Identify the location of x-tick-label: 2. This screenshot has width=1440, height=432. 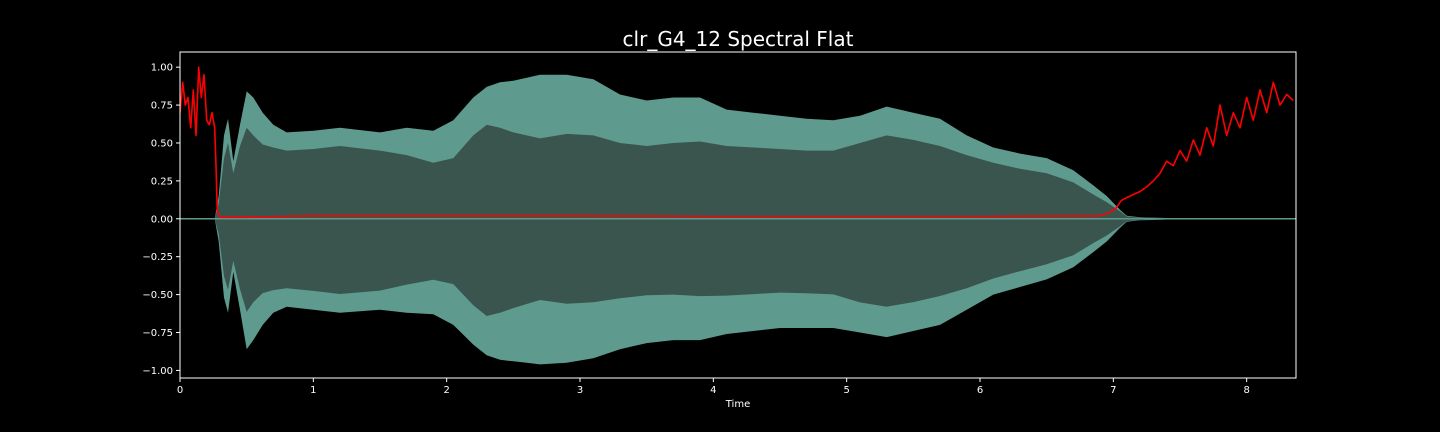
(446, 390).